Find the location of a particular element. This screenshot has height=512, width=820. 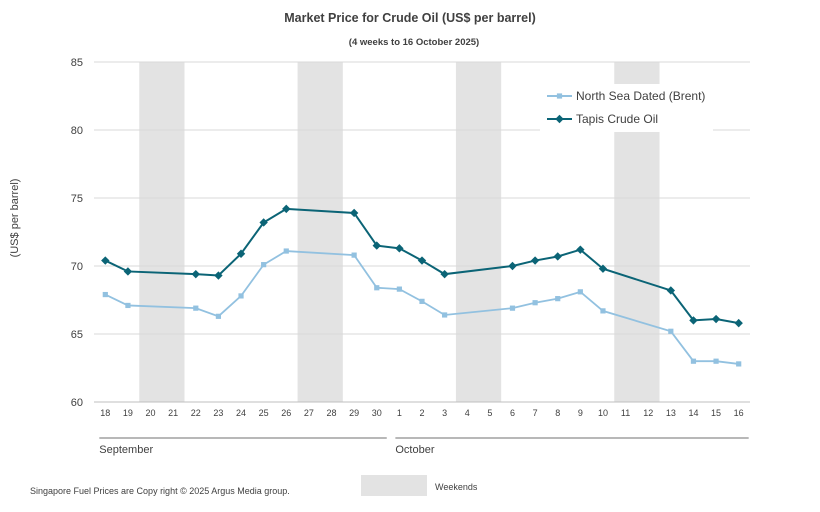

y-tick-label: 65 is located at coordinates (77, 335).